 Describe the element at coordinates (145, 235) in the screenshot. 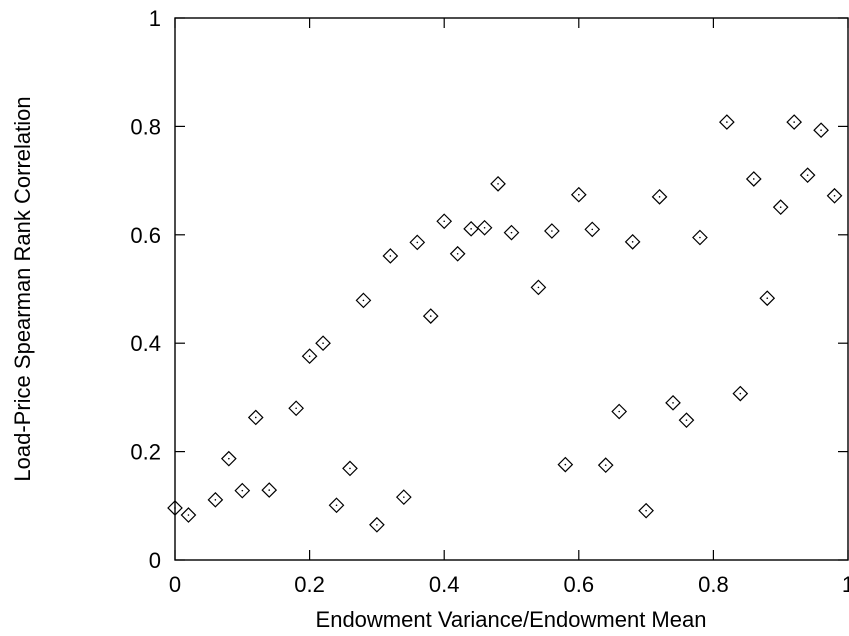

I see `y-tick-label: 0.6` at that location.